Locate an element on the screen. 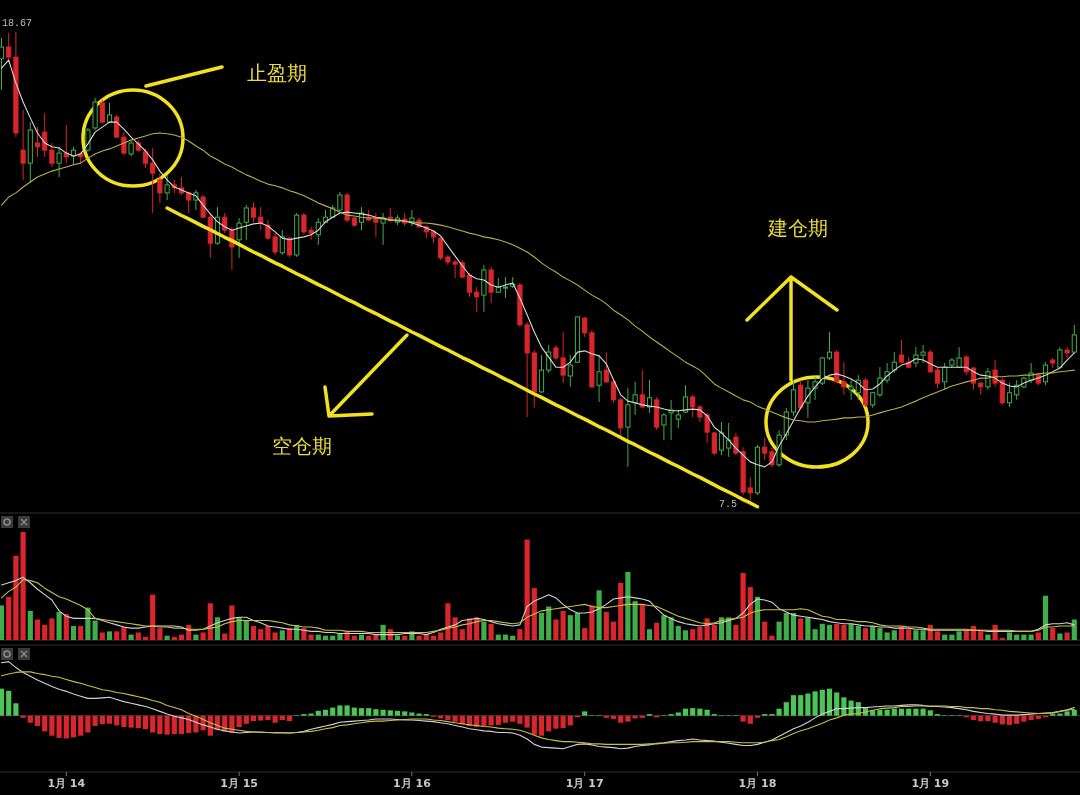 The width and height of the screenshot is (1080, 795). annotation: 止盈期 is located at coordinates (277, 73).